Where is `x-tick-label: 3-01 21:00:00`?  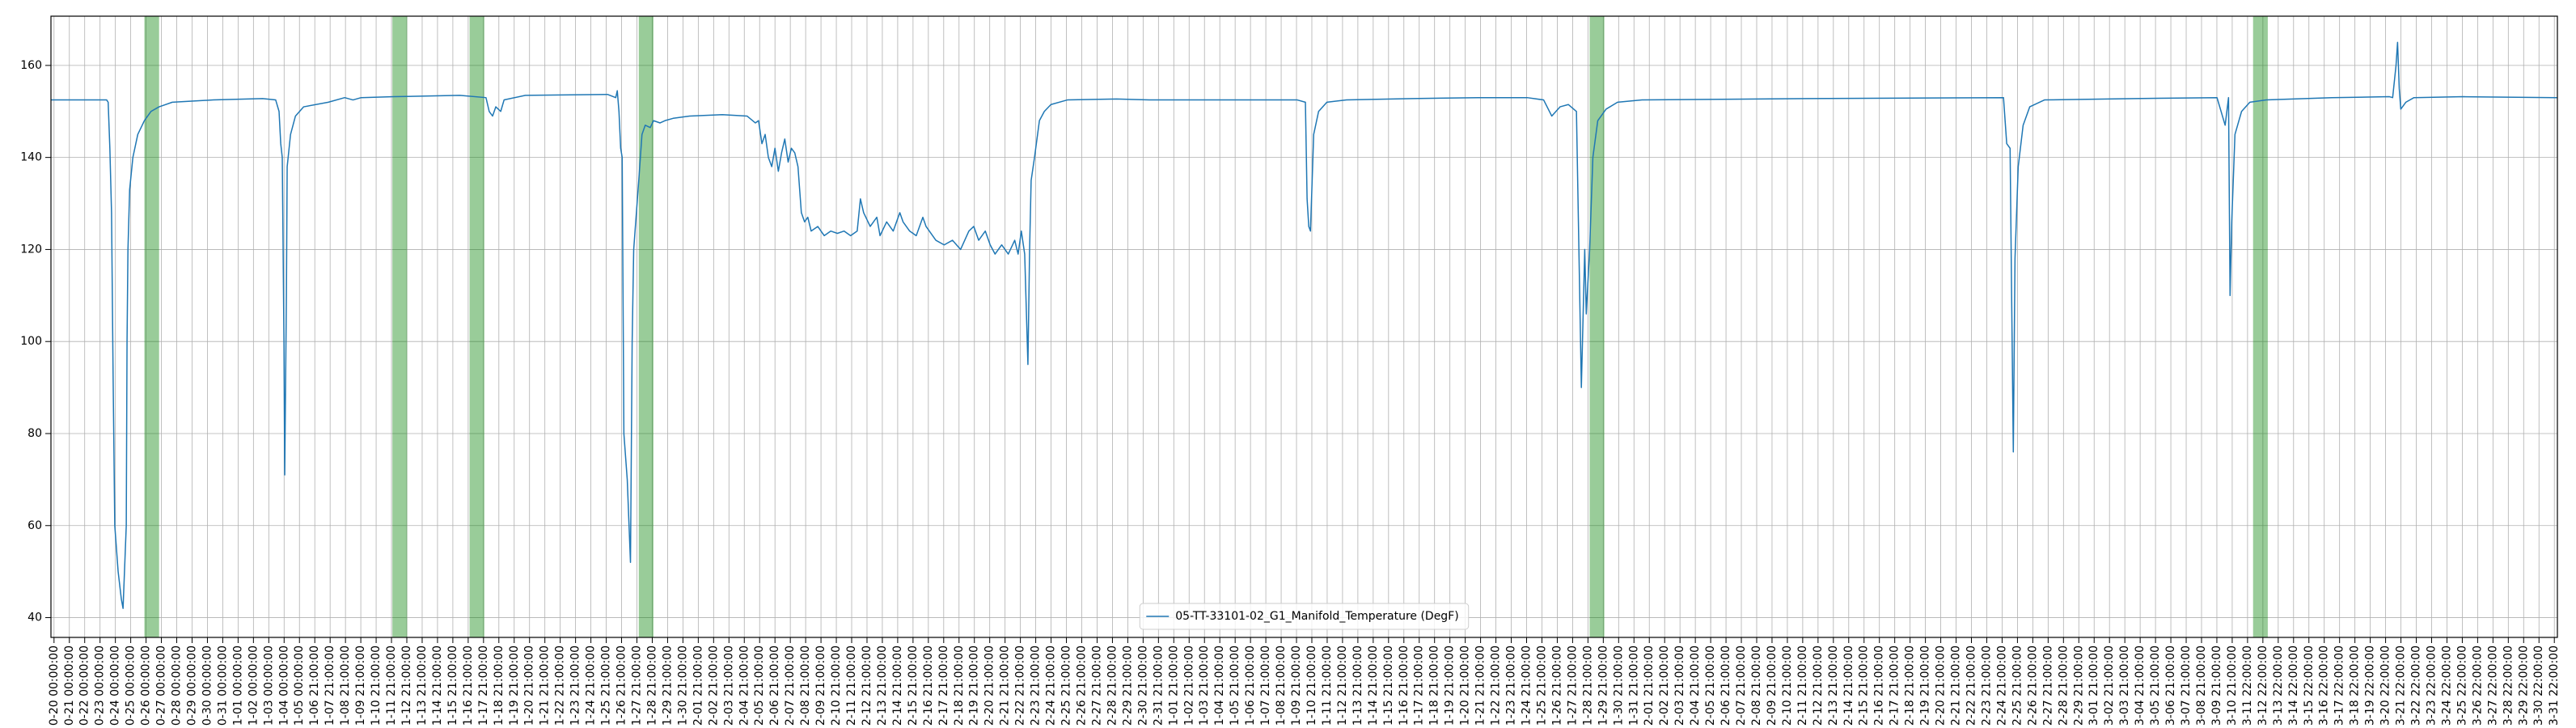 x-tick-label: 3-01 21:00:00 is located at coordinates (2094, 685).